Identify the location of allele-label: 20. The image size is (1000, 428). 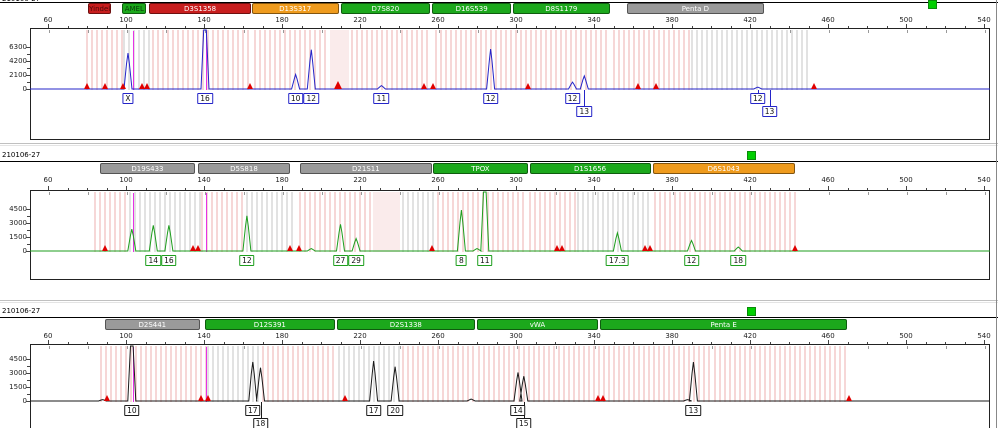
(395, 410).